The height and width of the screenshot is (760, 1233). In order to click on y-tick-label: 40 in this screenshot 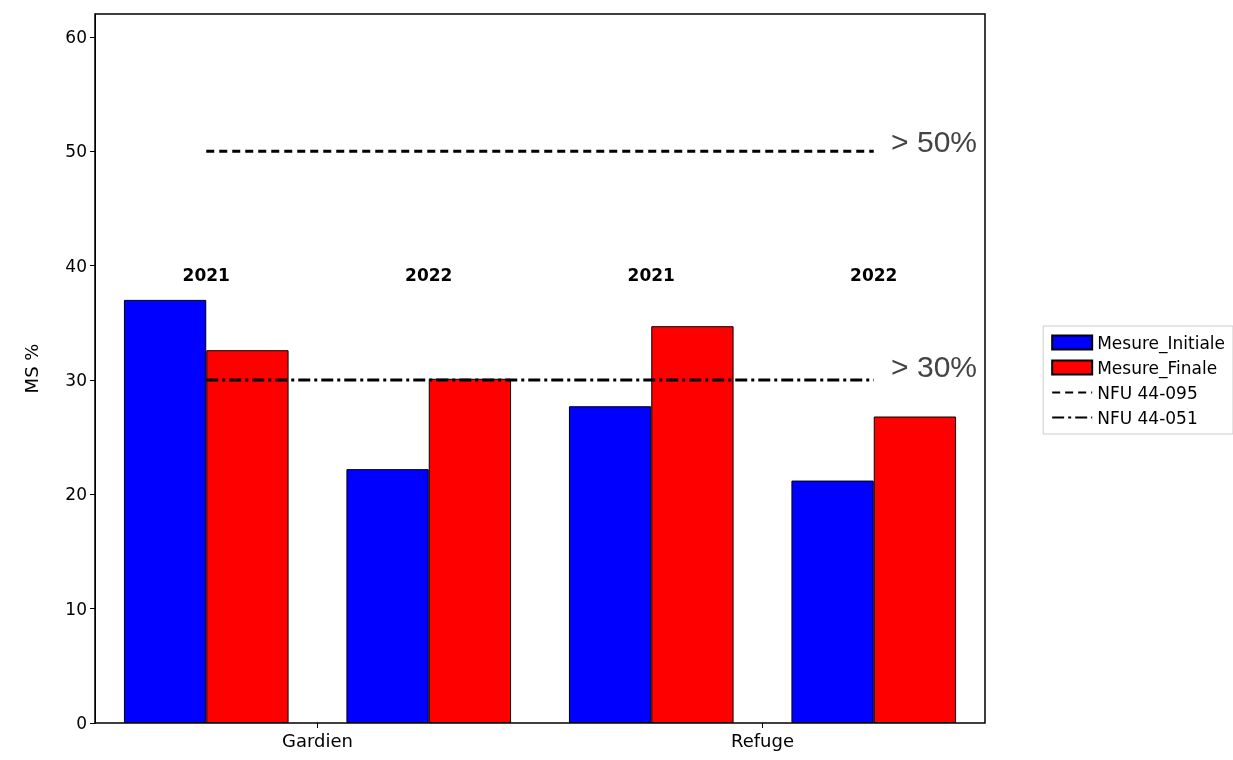, I will do `click(76, 265)`.